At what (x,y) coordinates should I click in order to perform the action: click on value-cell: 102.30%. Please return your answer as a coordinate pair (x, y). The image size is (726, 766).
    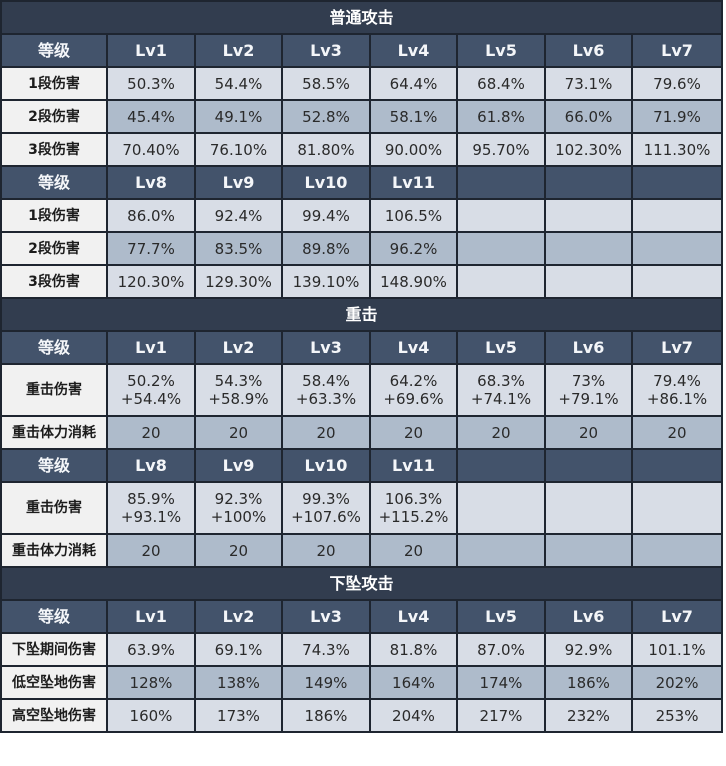
    Looking at the image, I should click on (588, 149).